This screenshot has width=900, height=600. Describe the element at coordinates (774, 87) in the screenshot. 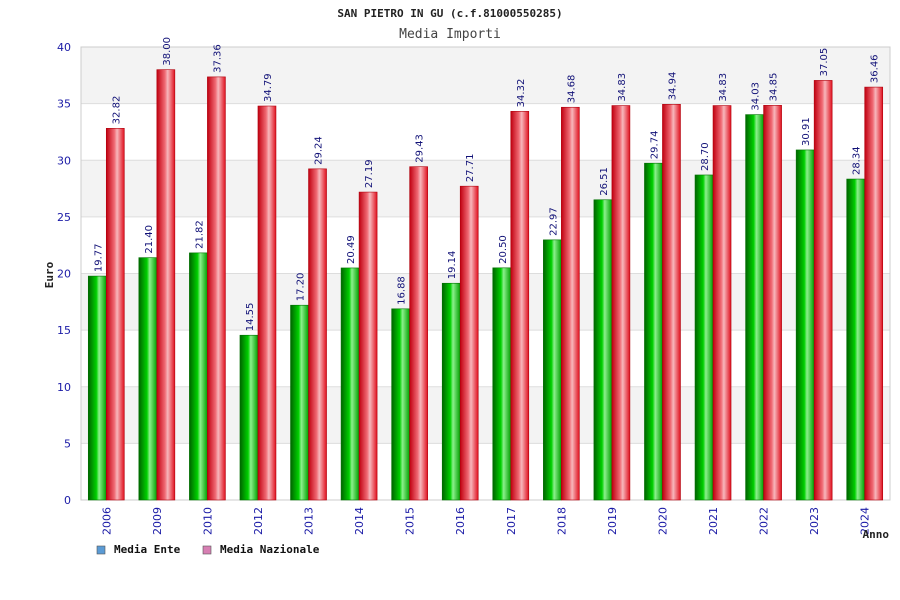

I see `data-label: 34.85` at that location.